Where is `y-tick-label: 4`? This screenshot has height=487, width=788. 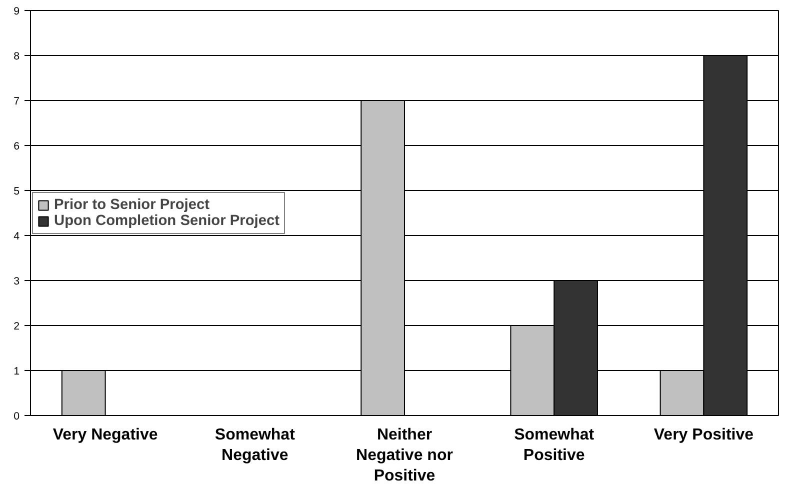 y-tick-label: 4 is located at coordinates (17, 236).